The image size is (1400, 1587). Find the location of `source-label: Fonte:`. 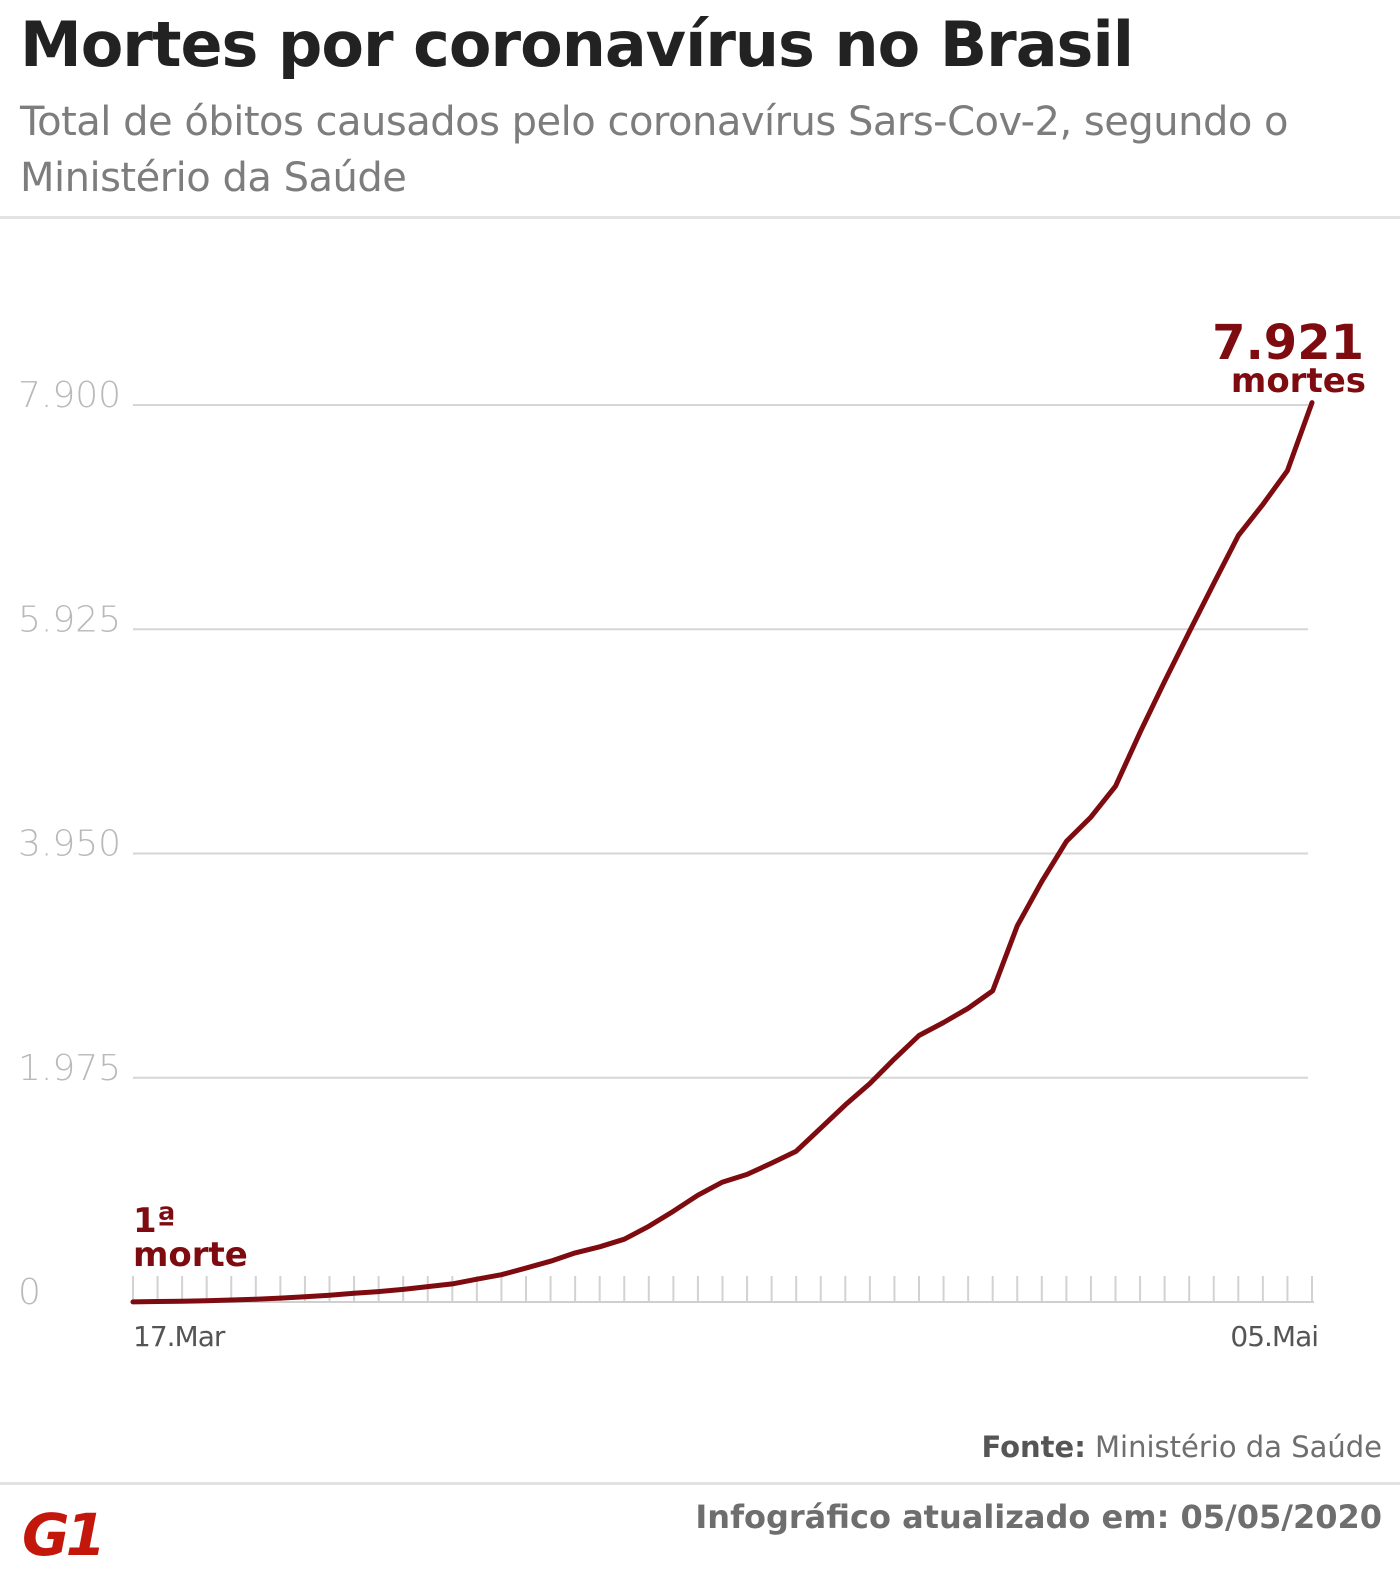

source-label: Fonte: is located at coordinates (1033, 1447).